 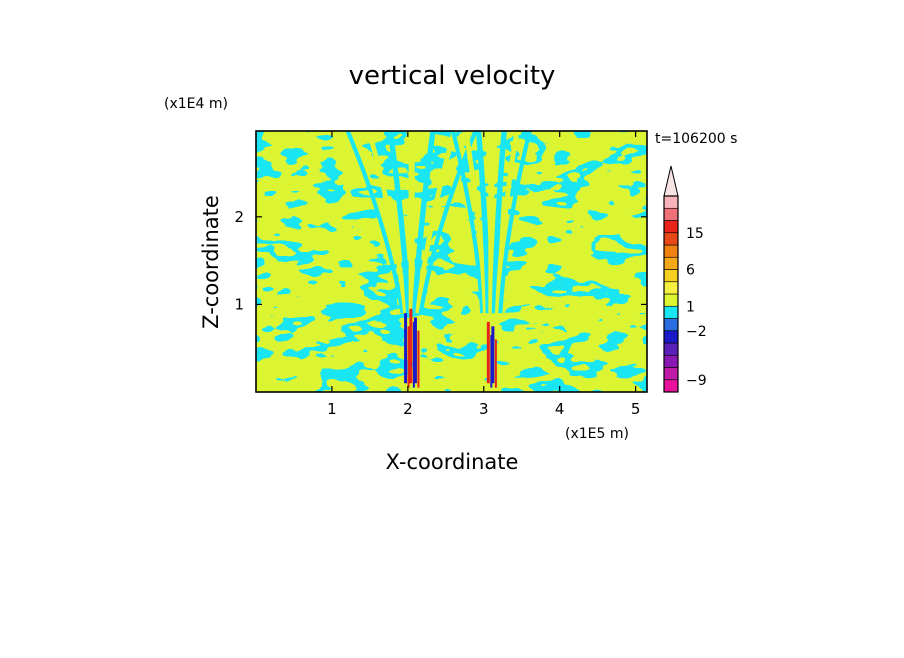 What do you see at coordinates (696, 139) in the screenshot?
I see `timestamp-label: t=106200 s` at bounding box center [696, 139].